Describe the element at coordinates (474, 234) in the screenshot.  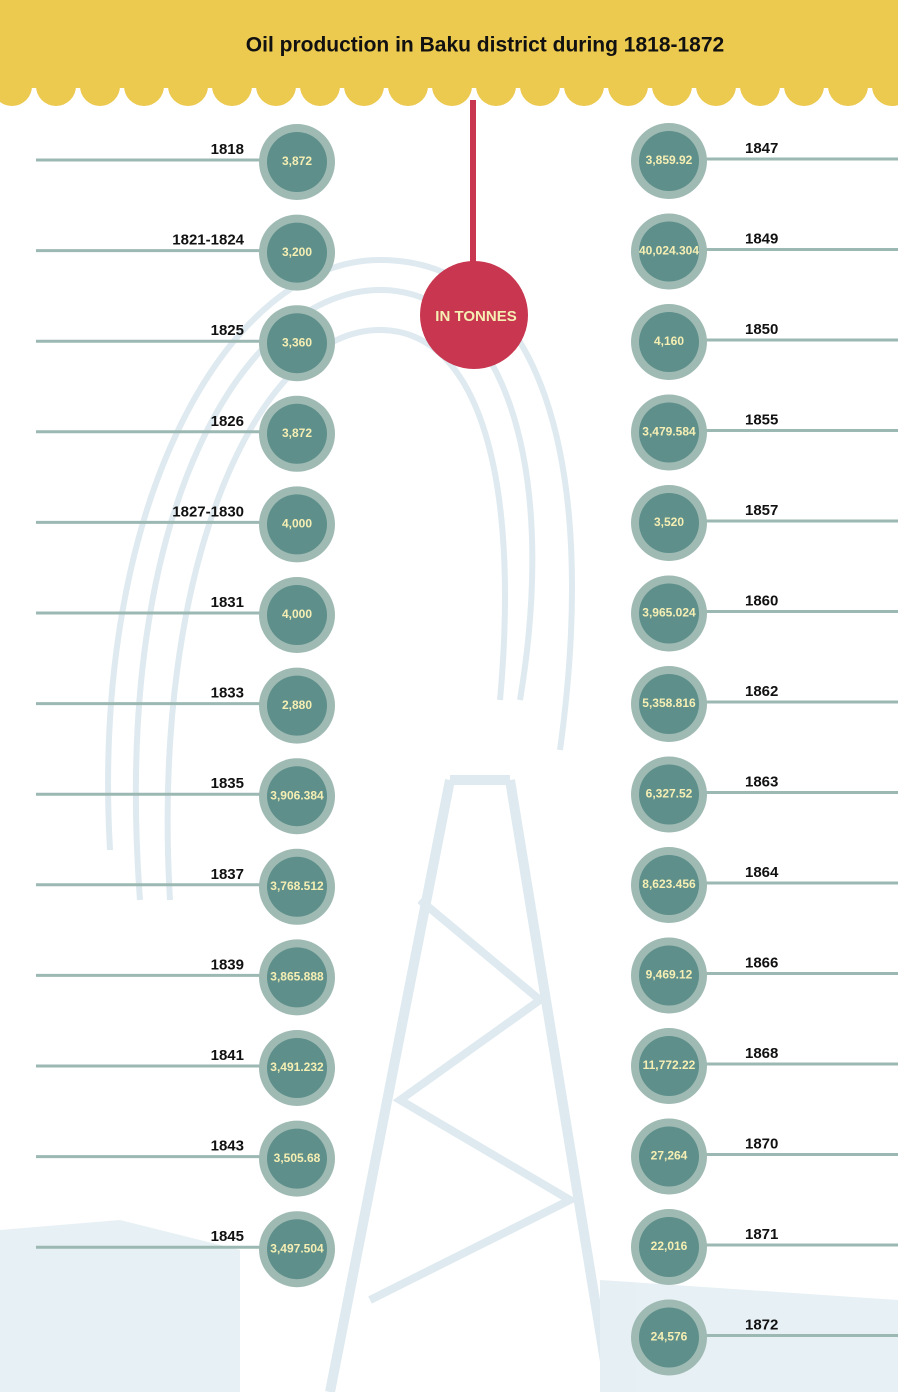
I see `unit-badge: IN TONNES` at that location.